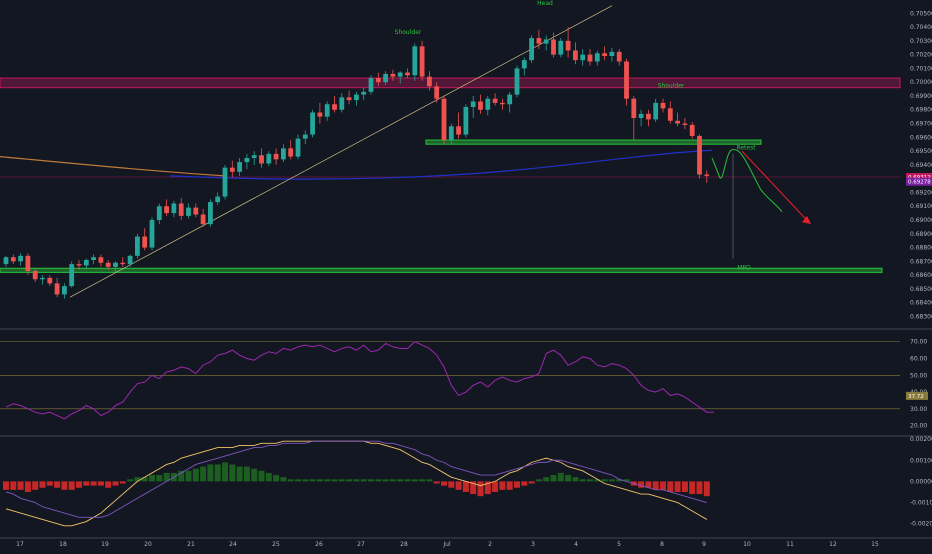 This screenshot has width=932, height=554. What do you see at coordinates (744, 268) in the screenshot?
I see `annotation-label: MPO` at bounding box center [744, 268].